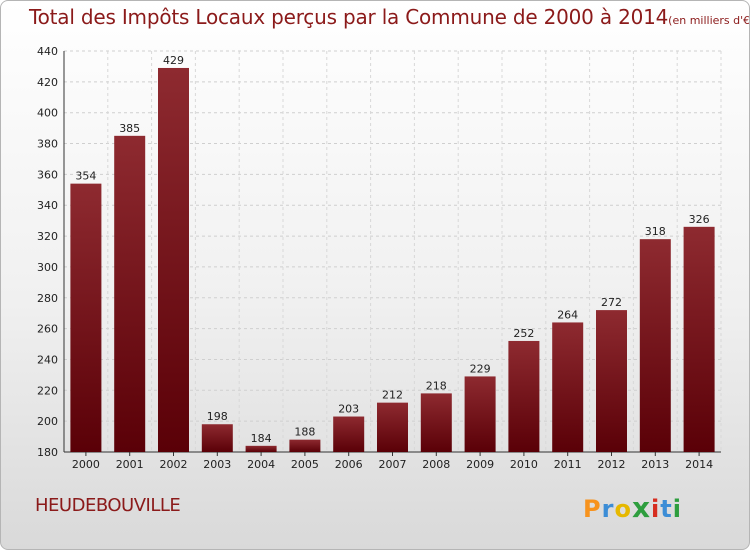  Describe the element at coordinates (217, 416) in the screenshot. I see `data-label-2003: 198` at that location.